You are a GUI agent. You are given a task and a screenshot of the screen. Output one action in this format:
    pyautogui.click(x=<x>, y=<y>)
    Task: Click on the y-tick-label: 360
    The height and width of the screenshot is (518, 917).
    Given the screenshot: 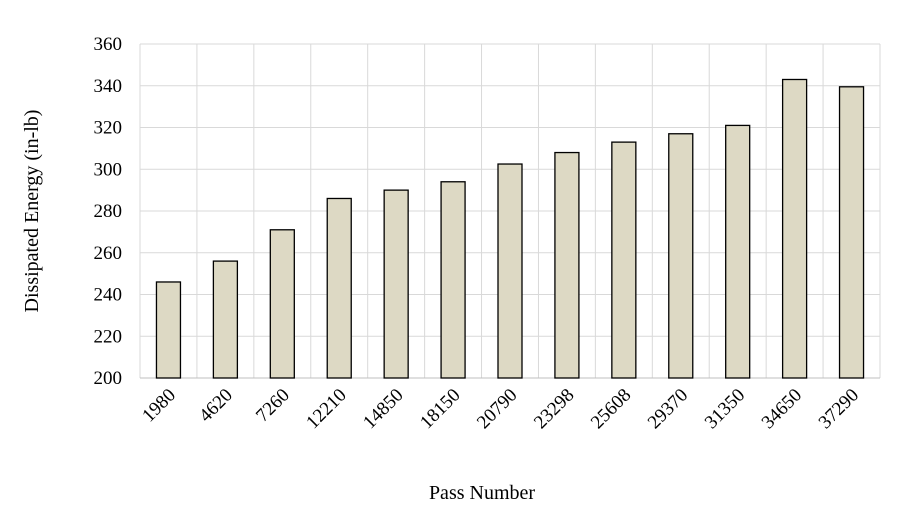 What is the action you would take?
    pyautogui.click(x=108, y=44)
    